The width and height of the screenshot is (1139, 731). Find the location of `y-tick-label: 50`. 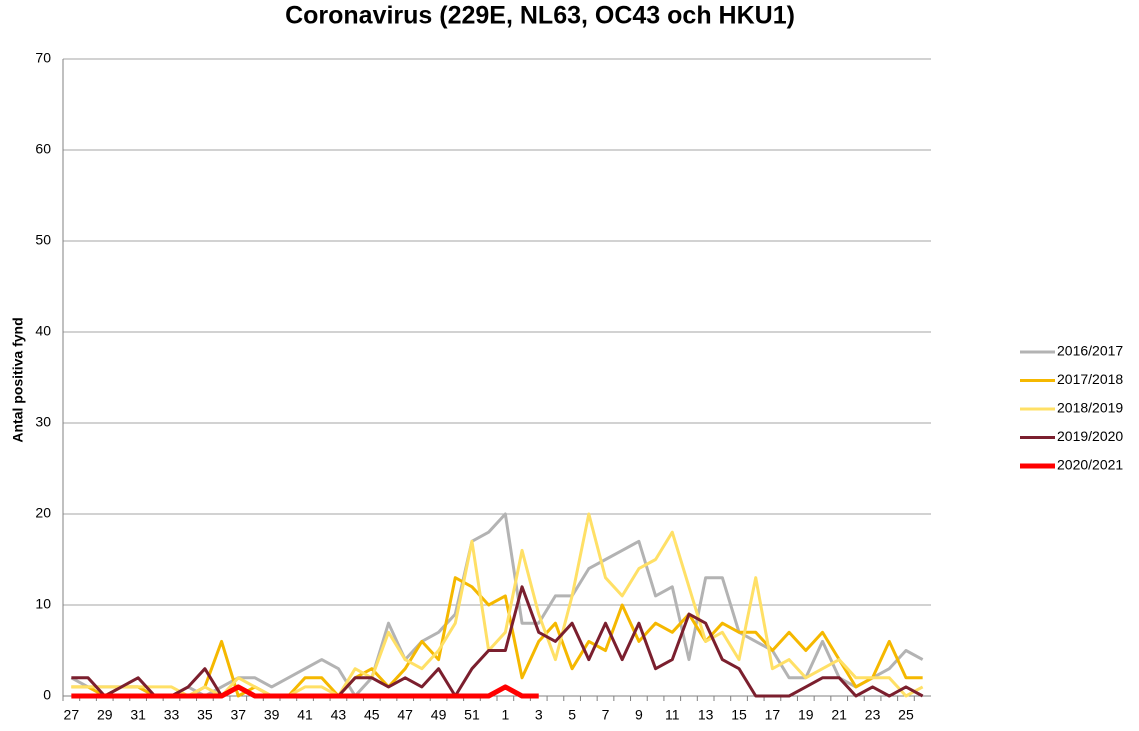

y-tick-label: 50 is located at coordinates (43, 240).